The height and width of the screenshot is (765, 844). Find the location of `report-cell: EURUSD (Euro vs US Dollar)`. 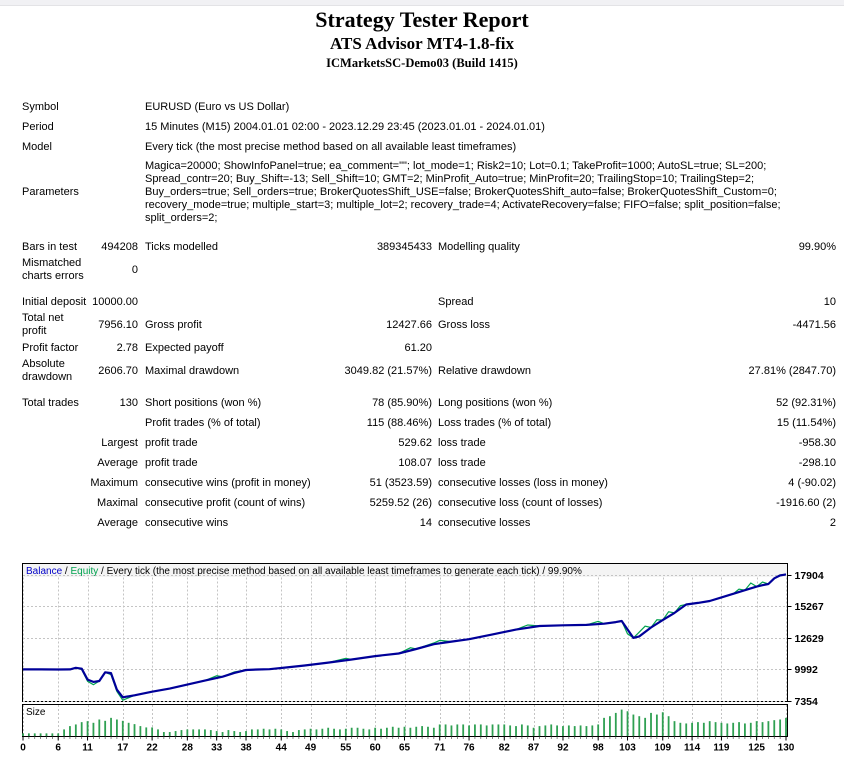

report-cell: EURUSD (Euro vs US Dollar) is located at coordinates (217, 106).